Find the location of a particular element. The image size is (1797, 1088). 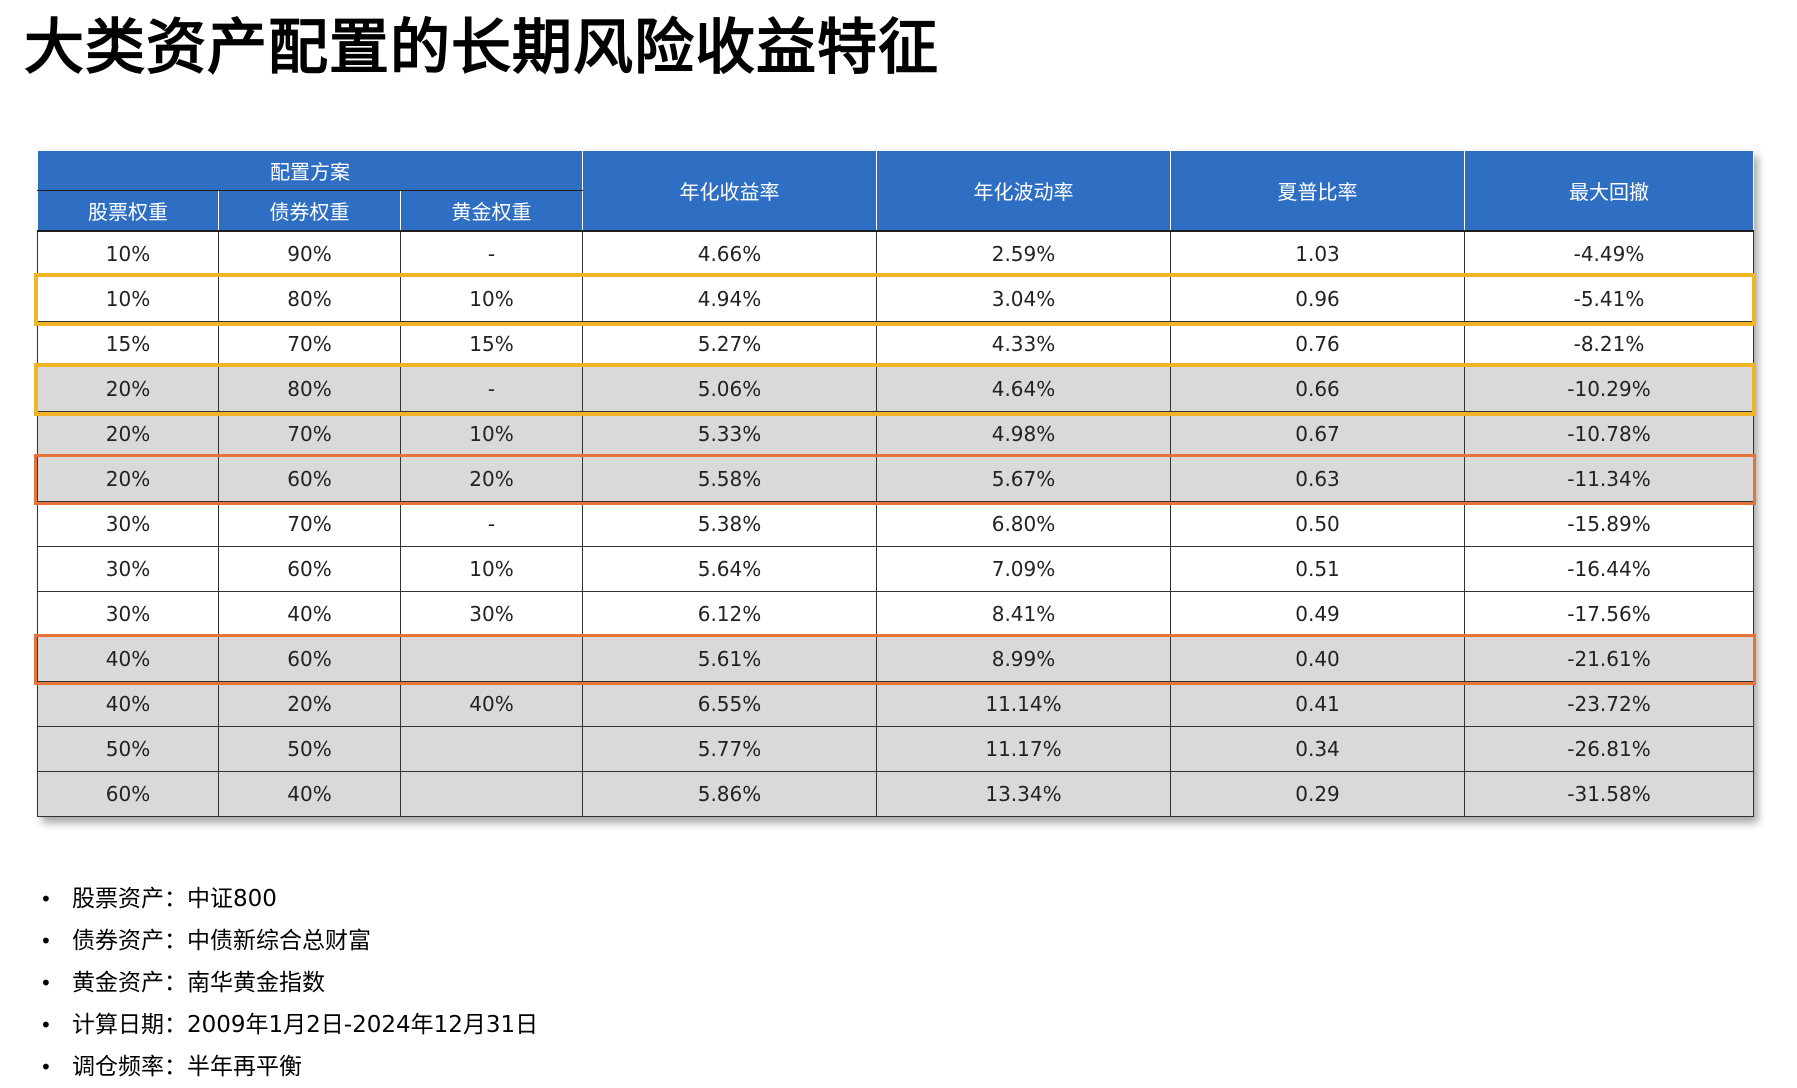

cell-bond-weight: 90% is located at coordinates (309, 253).